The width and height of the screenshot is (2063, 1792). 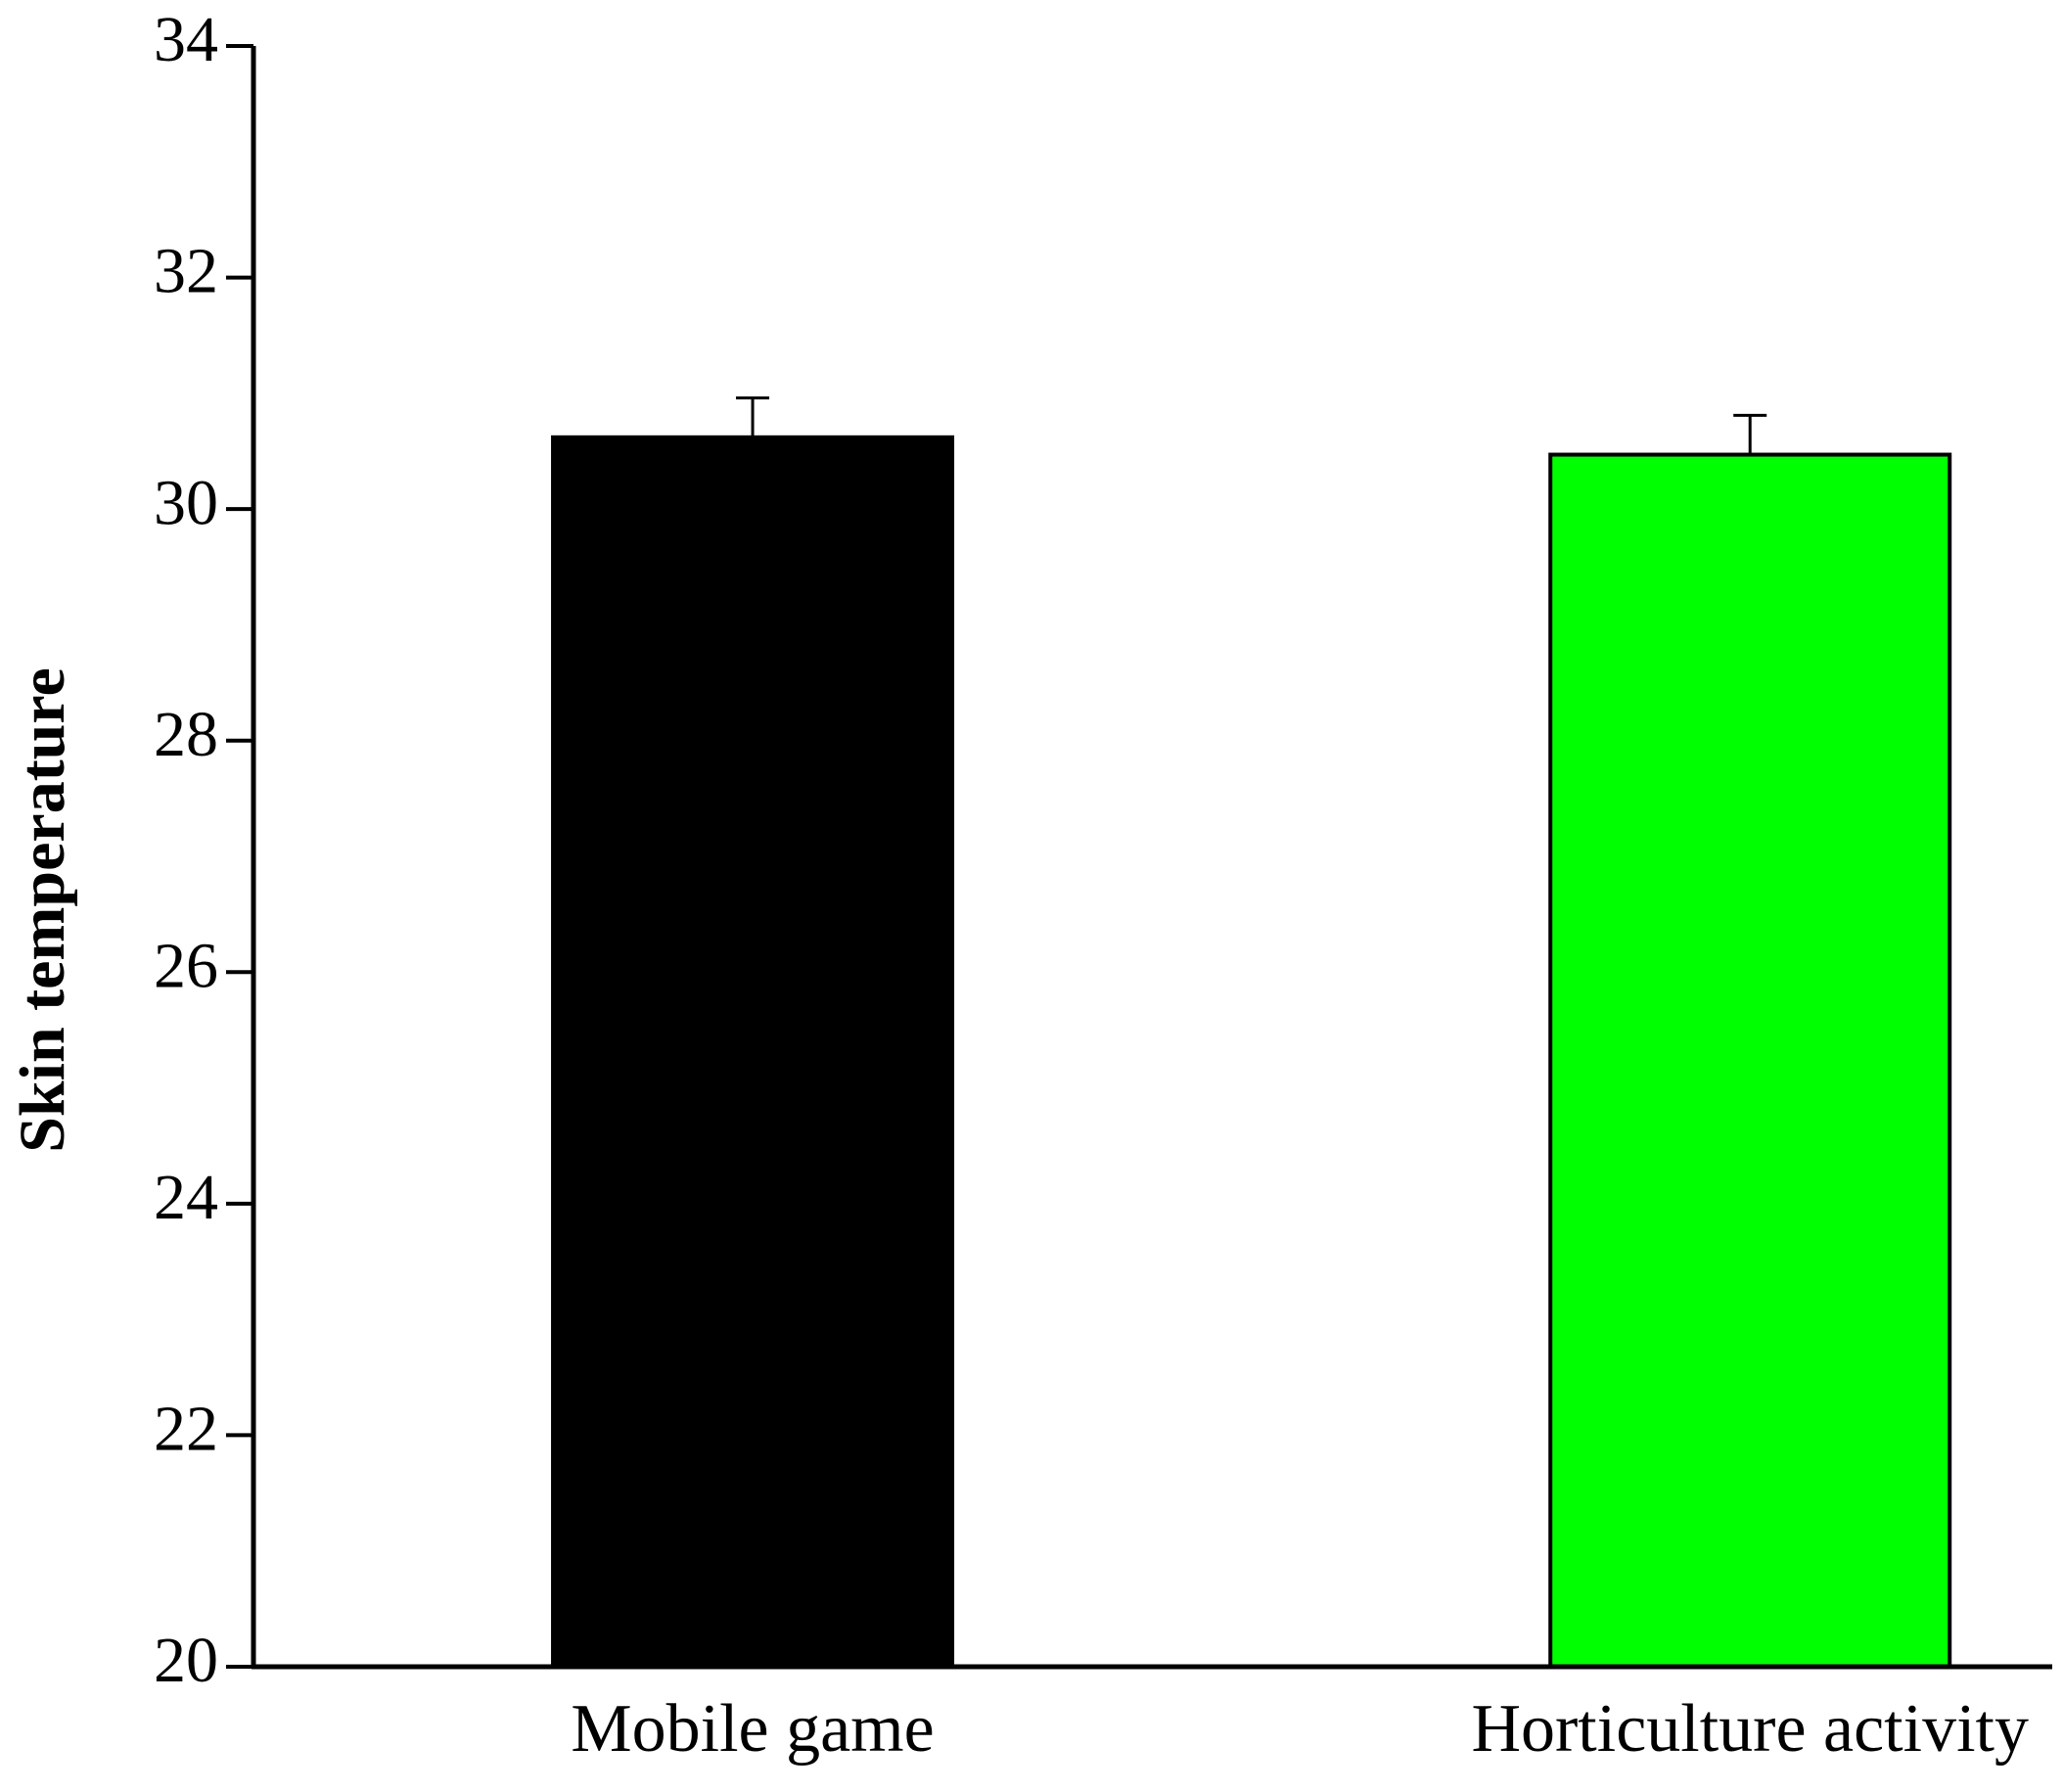 I want to click on x-tick-label: Mobile game, so click(x=752, y=1729).